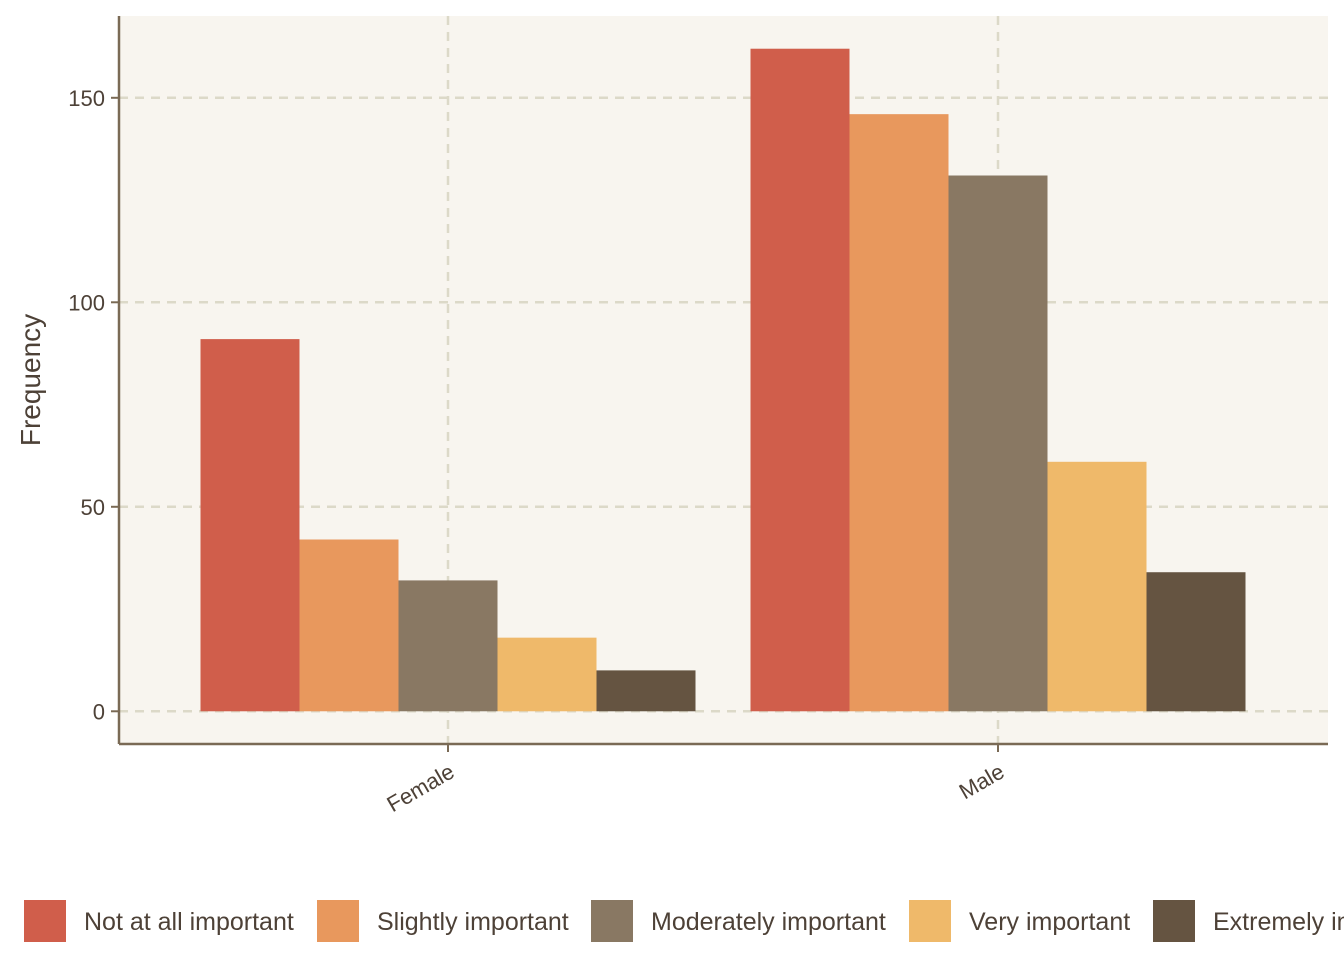 The width and height of the screenshot is (1344, 960). Describe the element at coordinates (768, 922) in the screenshot. I see `legend-label: Moderately important` at that location.